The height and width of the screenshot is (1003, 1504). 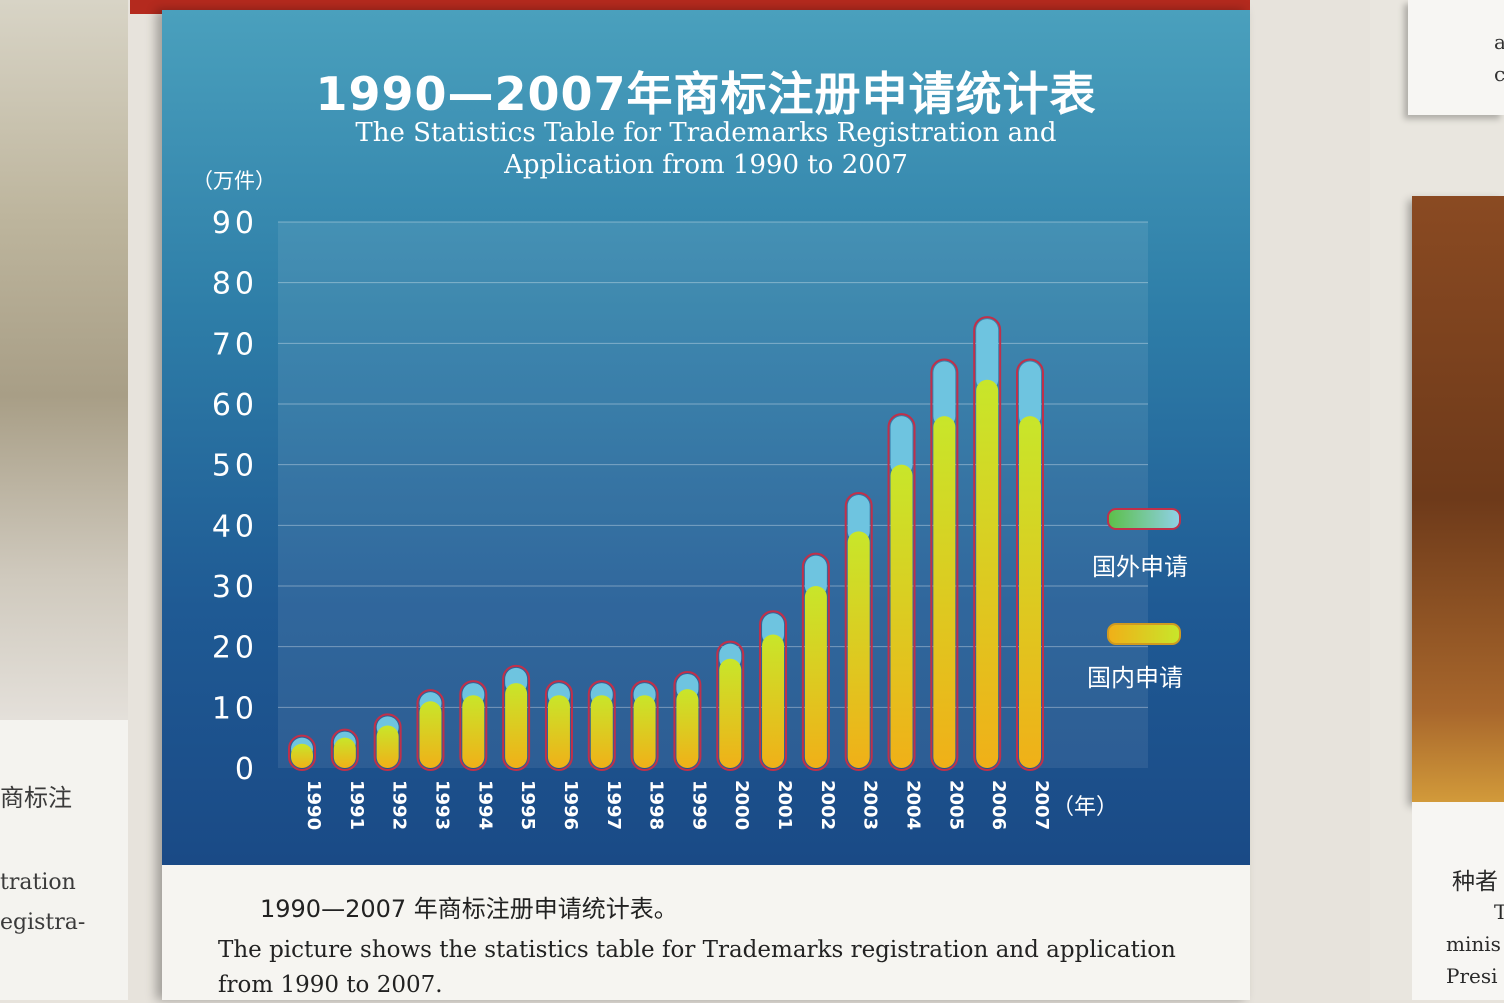 I want to click on right-caption-line-4: Presi, so click(x=1472, y=976).